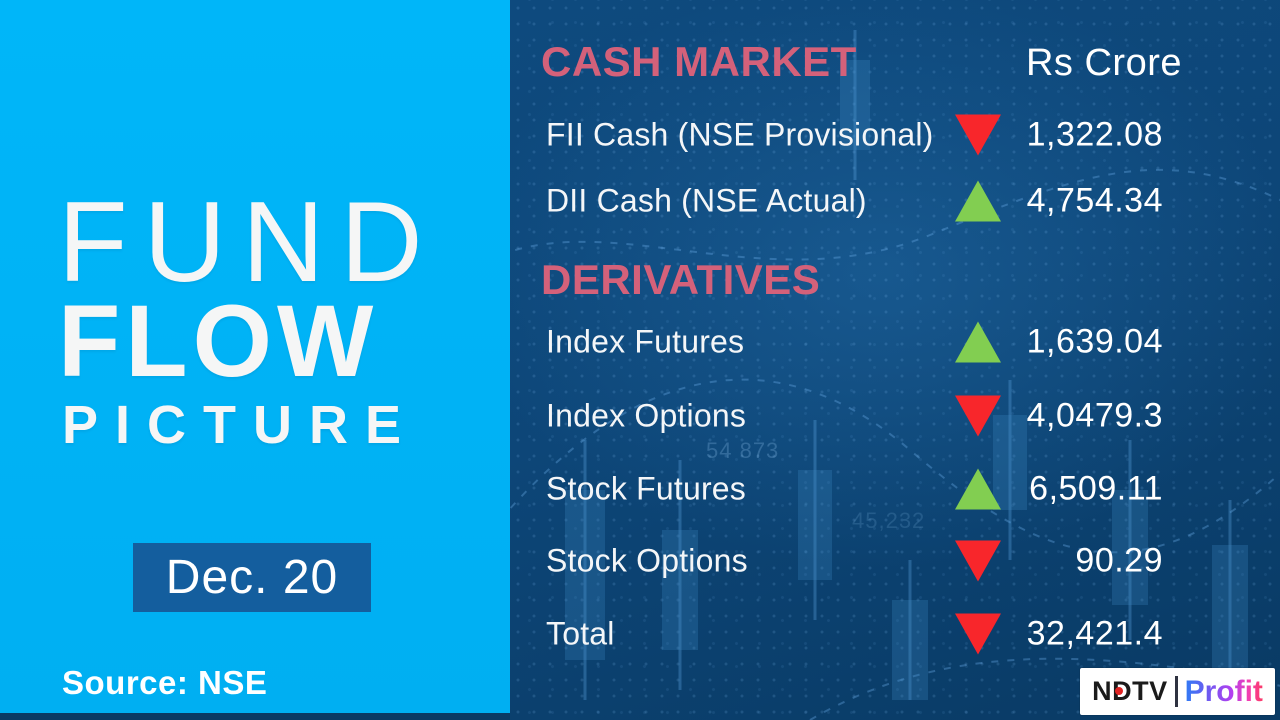 This screenshot has width=1280, height=720. Describe the element at coordinates (743, 450) in the screenshot. I see `background-number-watermark: 54 873` at that location.